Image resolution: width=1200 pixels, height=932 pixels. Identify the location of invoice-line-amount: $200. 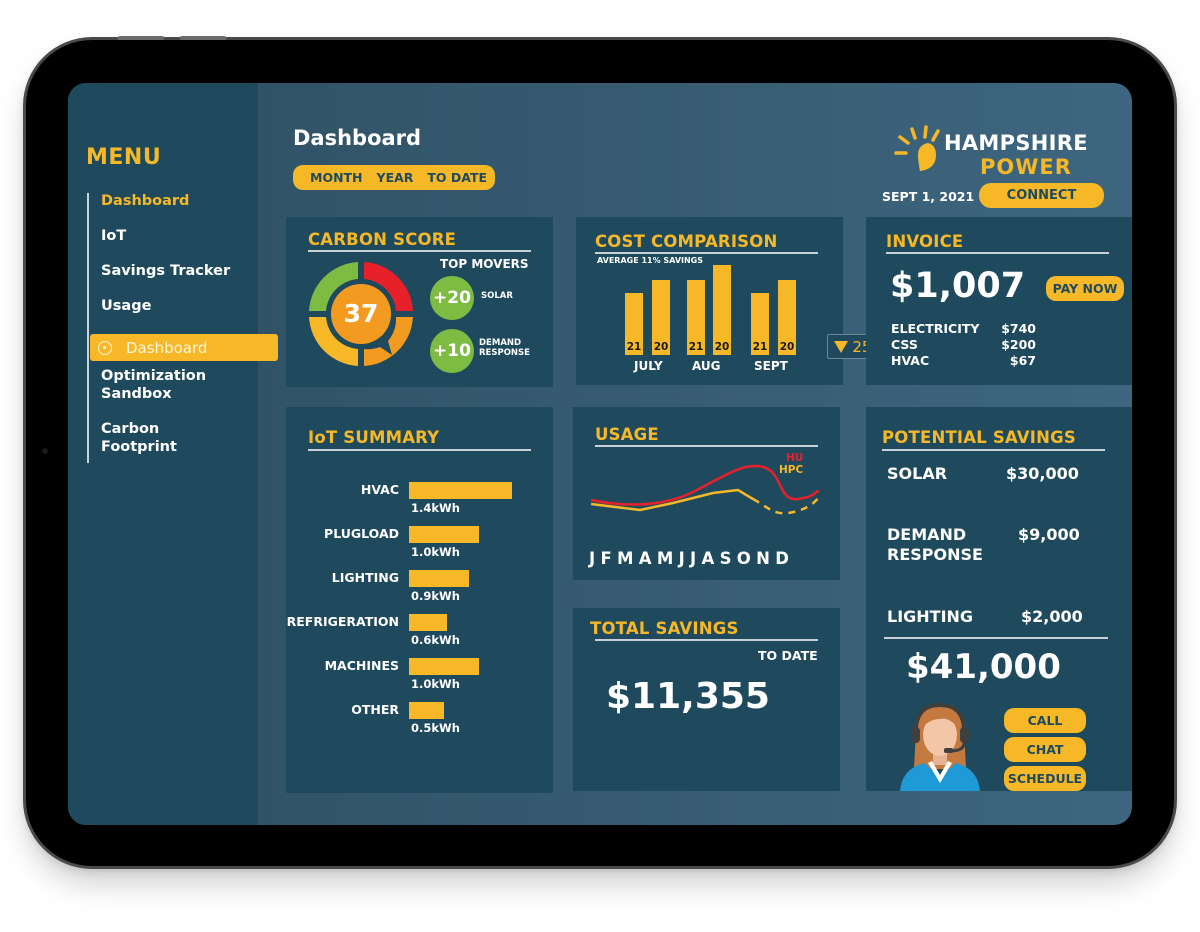
(1018, 344).